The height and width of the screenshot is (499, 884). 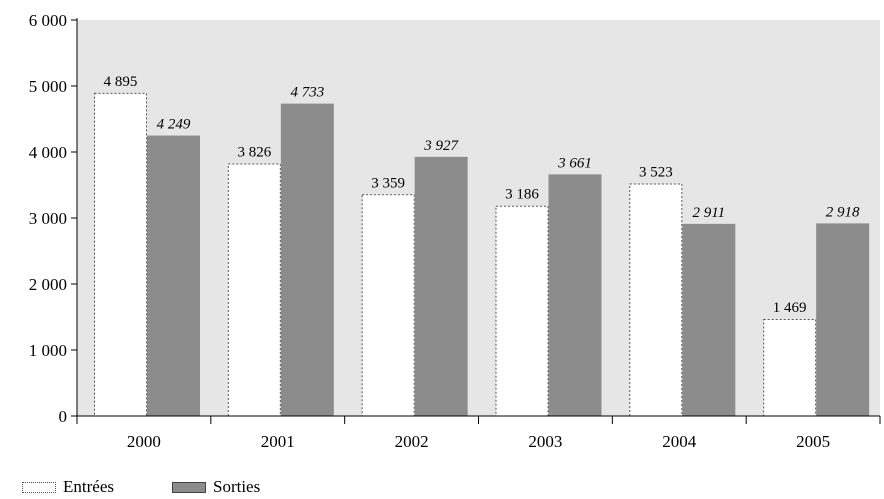 I want to click on y-tick-label-2000: 2 000, so click(x=48, y=284).